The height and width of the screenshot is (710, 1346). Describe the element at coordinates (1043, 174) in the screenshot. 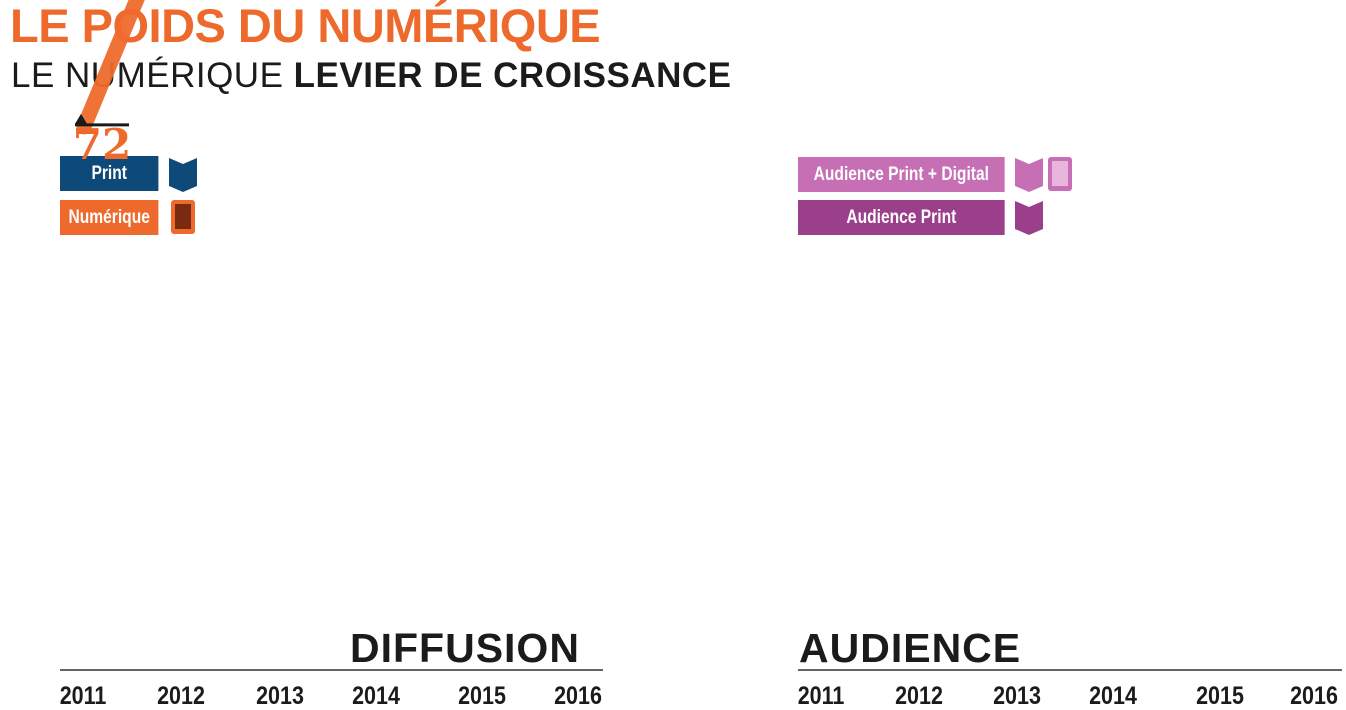

I see `book-tablet-icon` at that location.